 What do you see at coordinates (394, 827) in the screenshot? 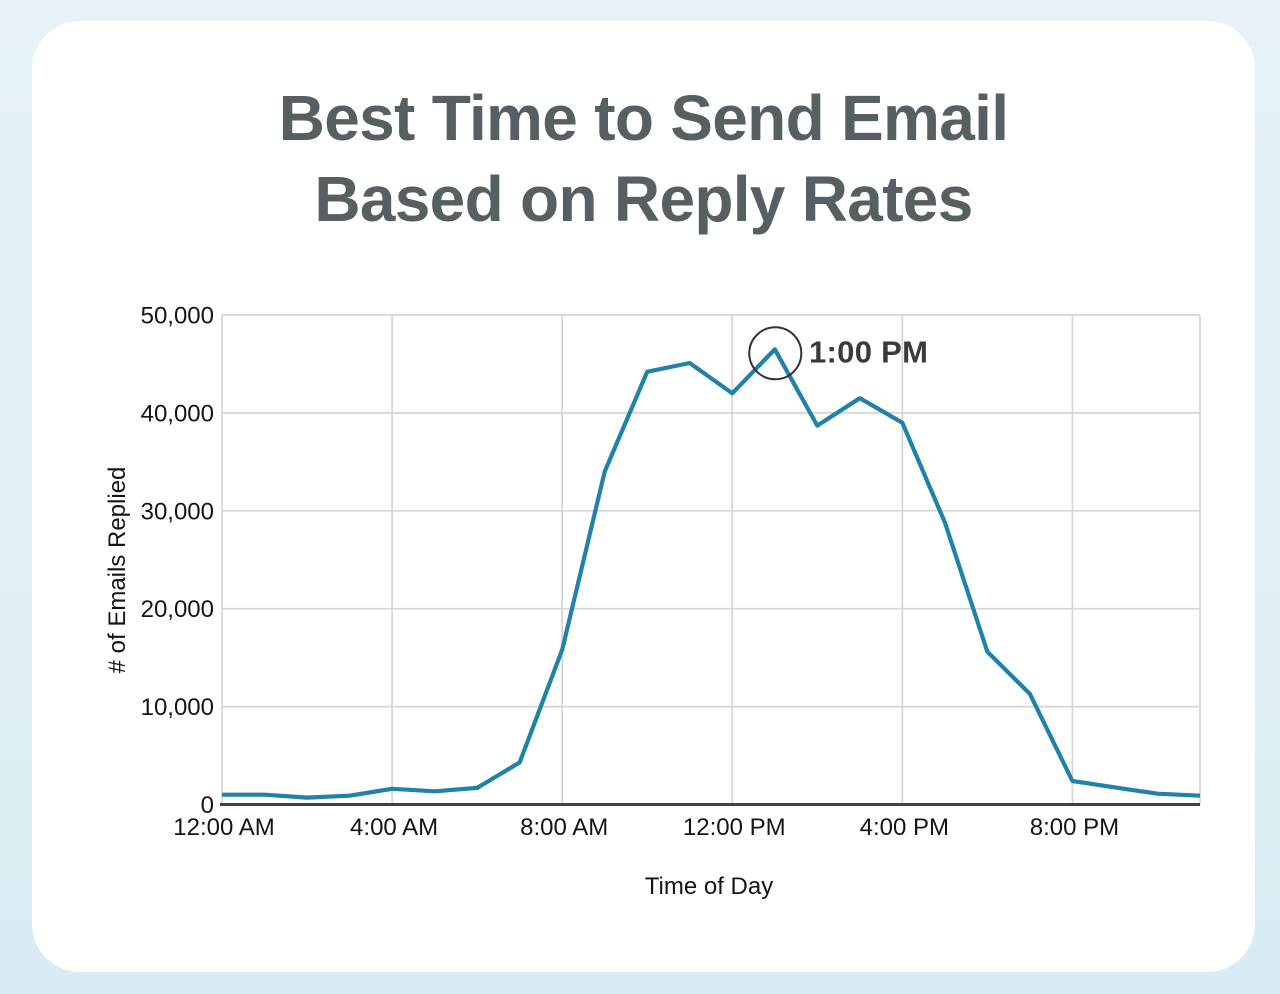
I see `x-tick-label: 4:00 AM` at bounding box center [394, 827].